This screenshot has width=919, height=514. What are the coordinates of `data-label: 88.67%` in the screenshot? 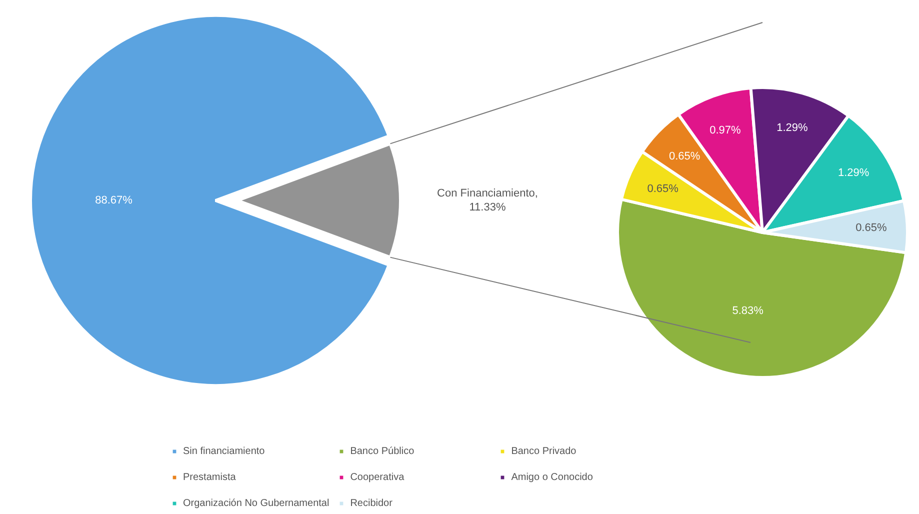 It's located at (114, 200).